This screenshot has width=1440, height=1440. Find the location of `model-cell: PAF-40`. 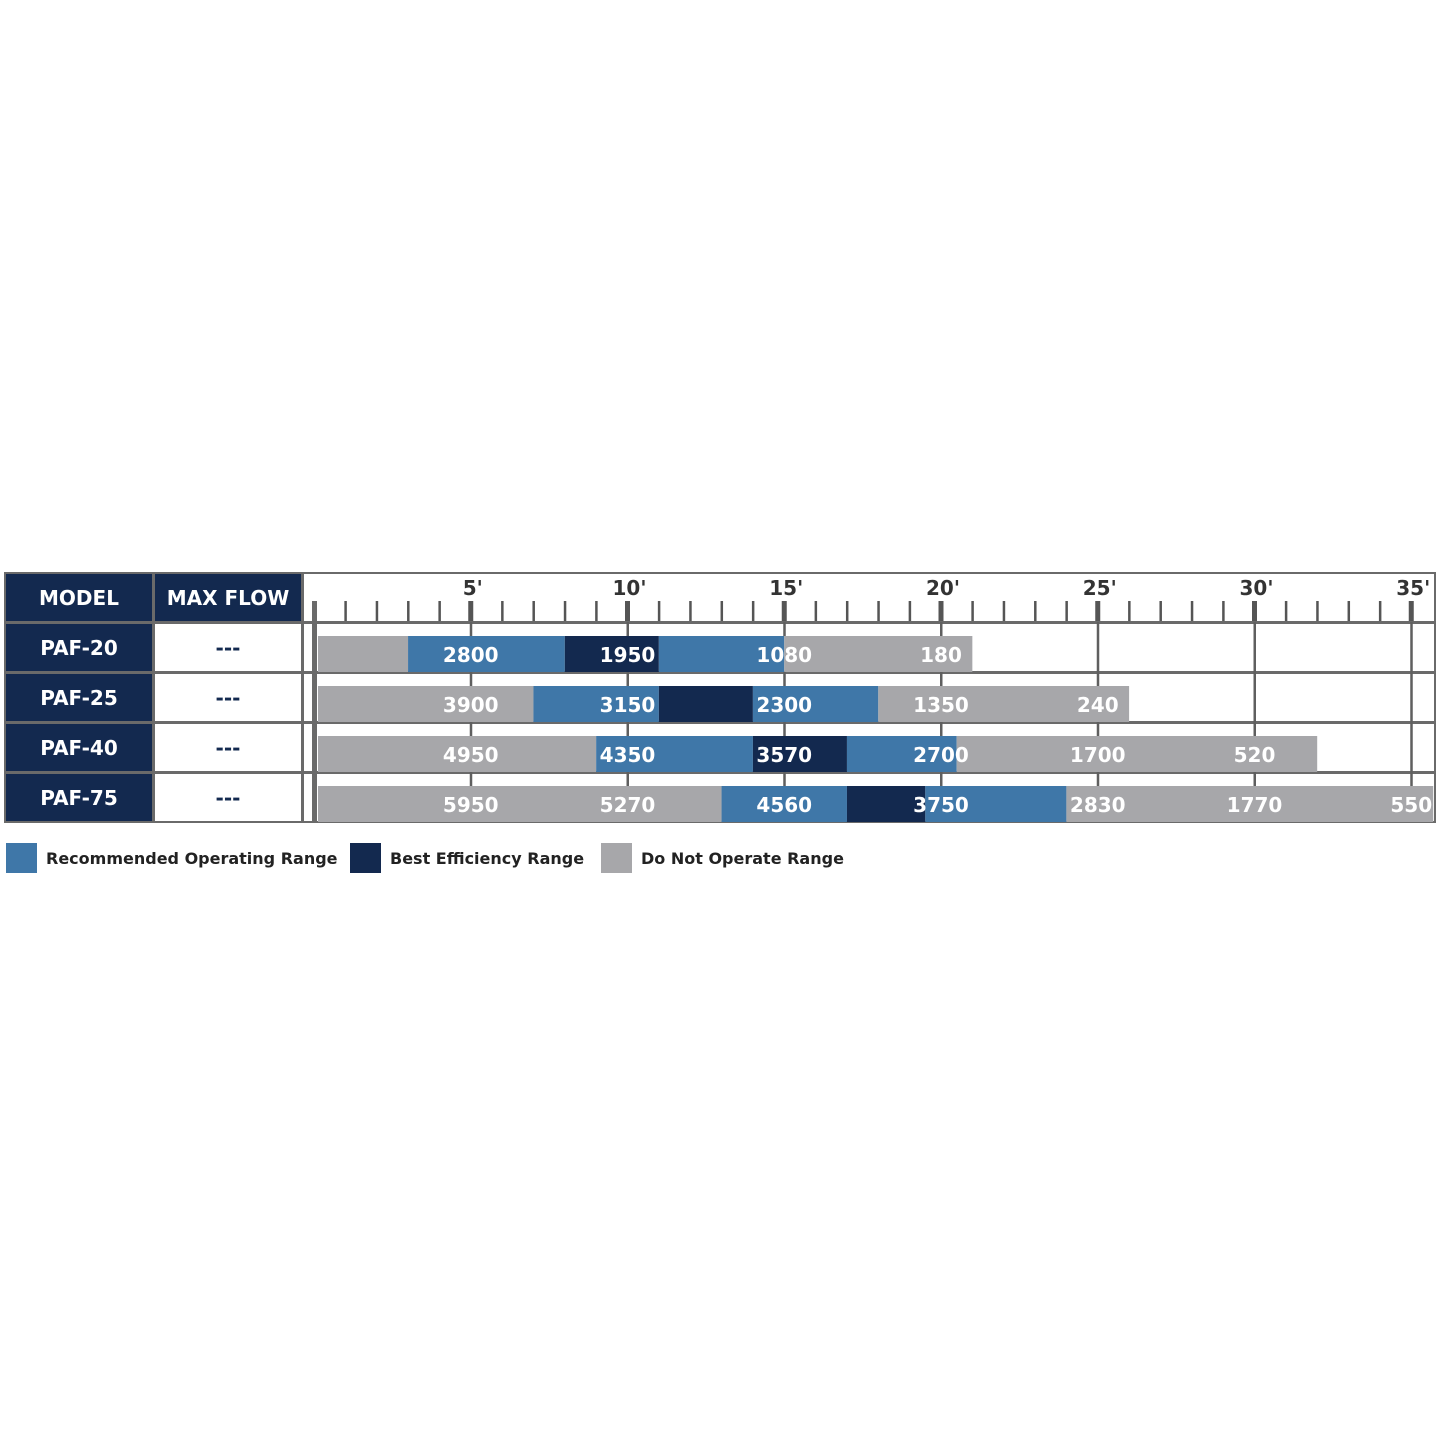

model-cell: PAF-40 is located at coordinates (79, 747).